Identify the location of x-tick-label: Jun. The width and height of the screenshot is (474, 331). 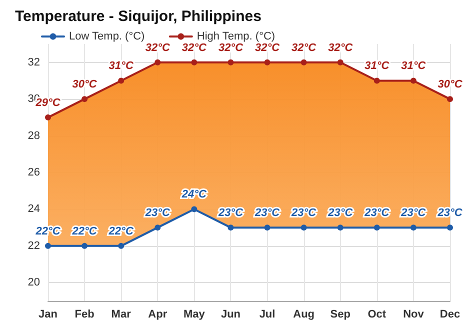
(230, 314).